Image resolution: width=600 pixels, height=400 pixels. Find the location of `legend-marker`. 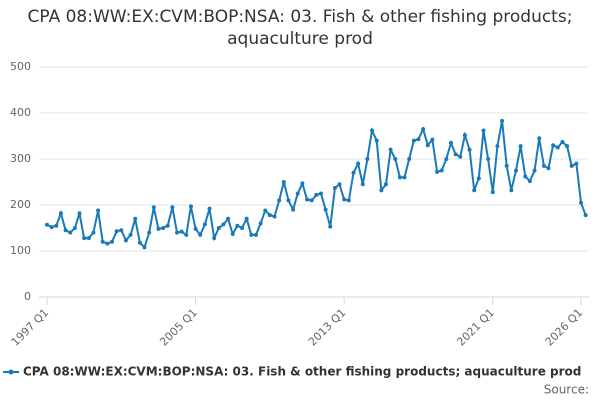

legend-marker is located at coordinates (11, 372).